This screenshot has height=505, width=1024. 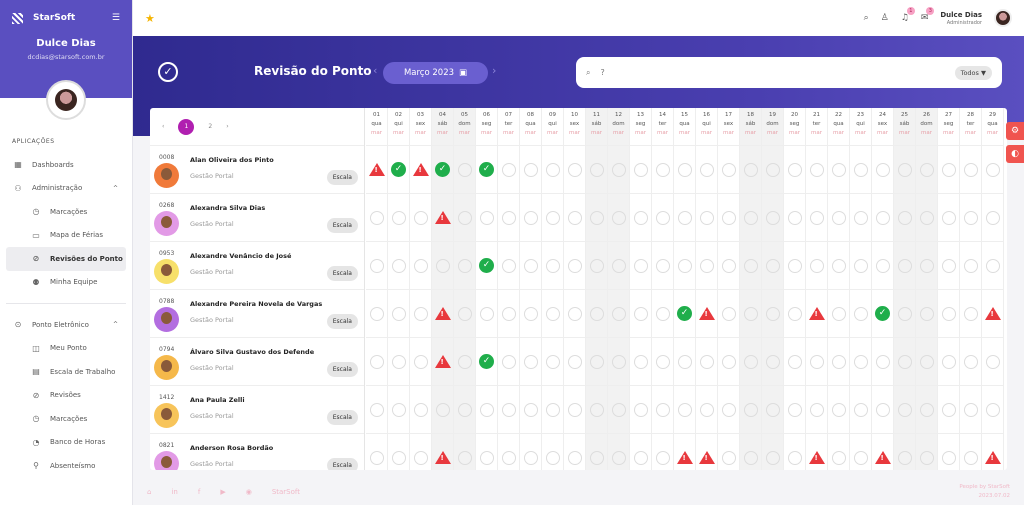 What do you see at coordinates (375, 70) in the screenshot?
I see `prev-month-button: ‹` at bounding box center [375, 70].